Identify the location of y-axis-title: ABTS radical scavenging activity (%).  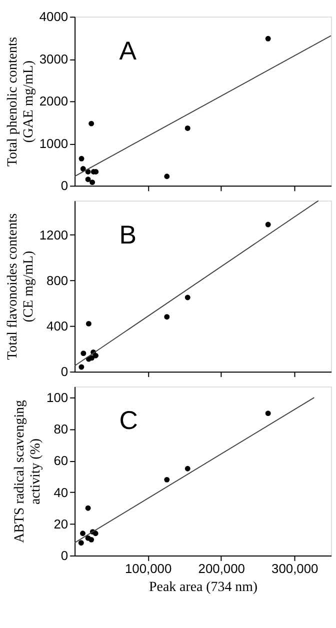
(28, 471).